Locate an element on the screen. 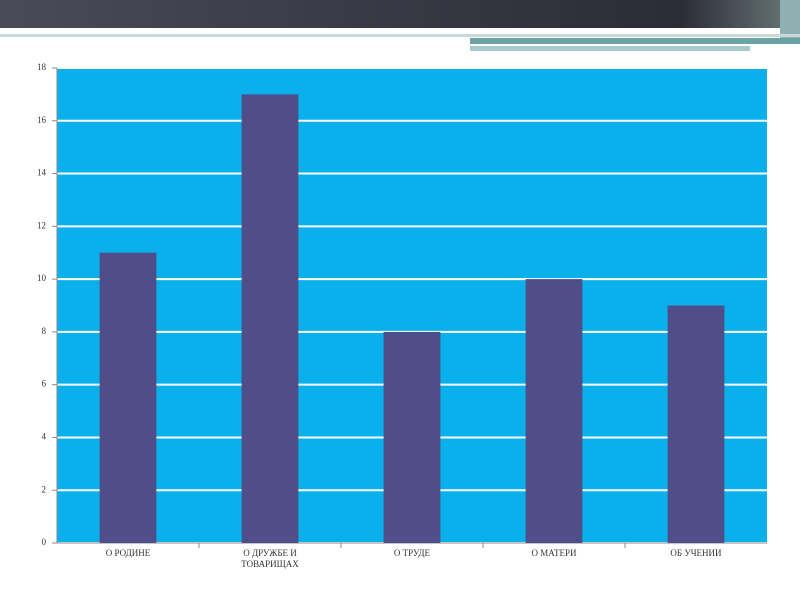  x-tick-label: О ТРУДЕ is located at coordinates (412, 553).